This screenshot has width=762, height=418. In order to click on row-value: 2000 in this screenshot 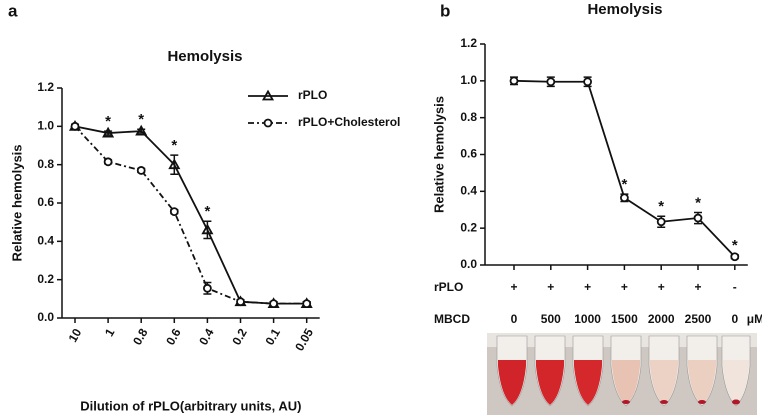, I will do `click(661, 319)`.